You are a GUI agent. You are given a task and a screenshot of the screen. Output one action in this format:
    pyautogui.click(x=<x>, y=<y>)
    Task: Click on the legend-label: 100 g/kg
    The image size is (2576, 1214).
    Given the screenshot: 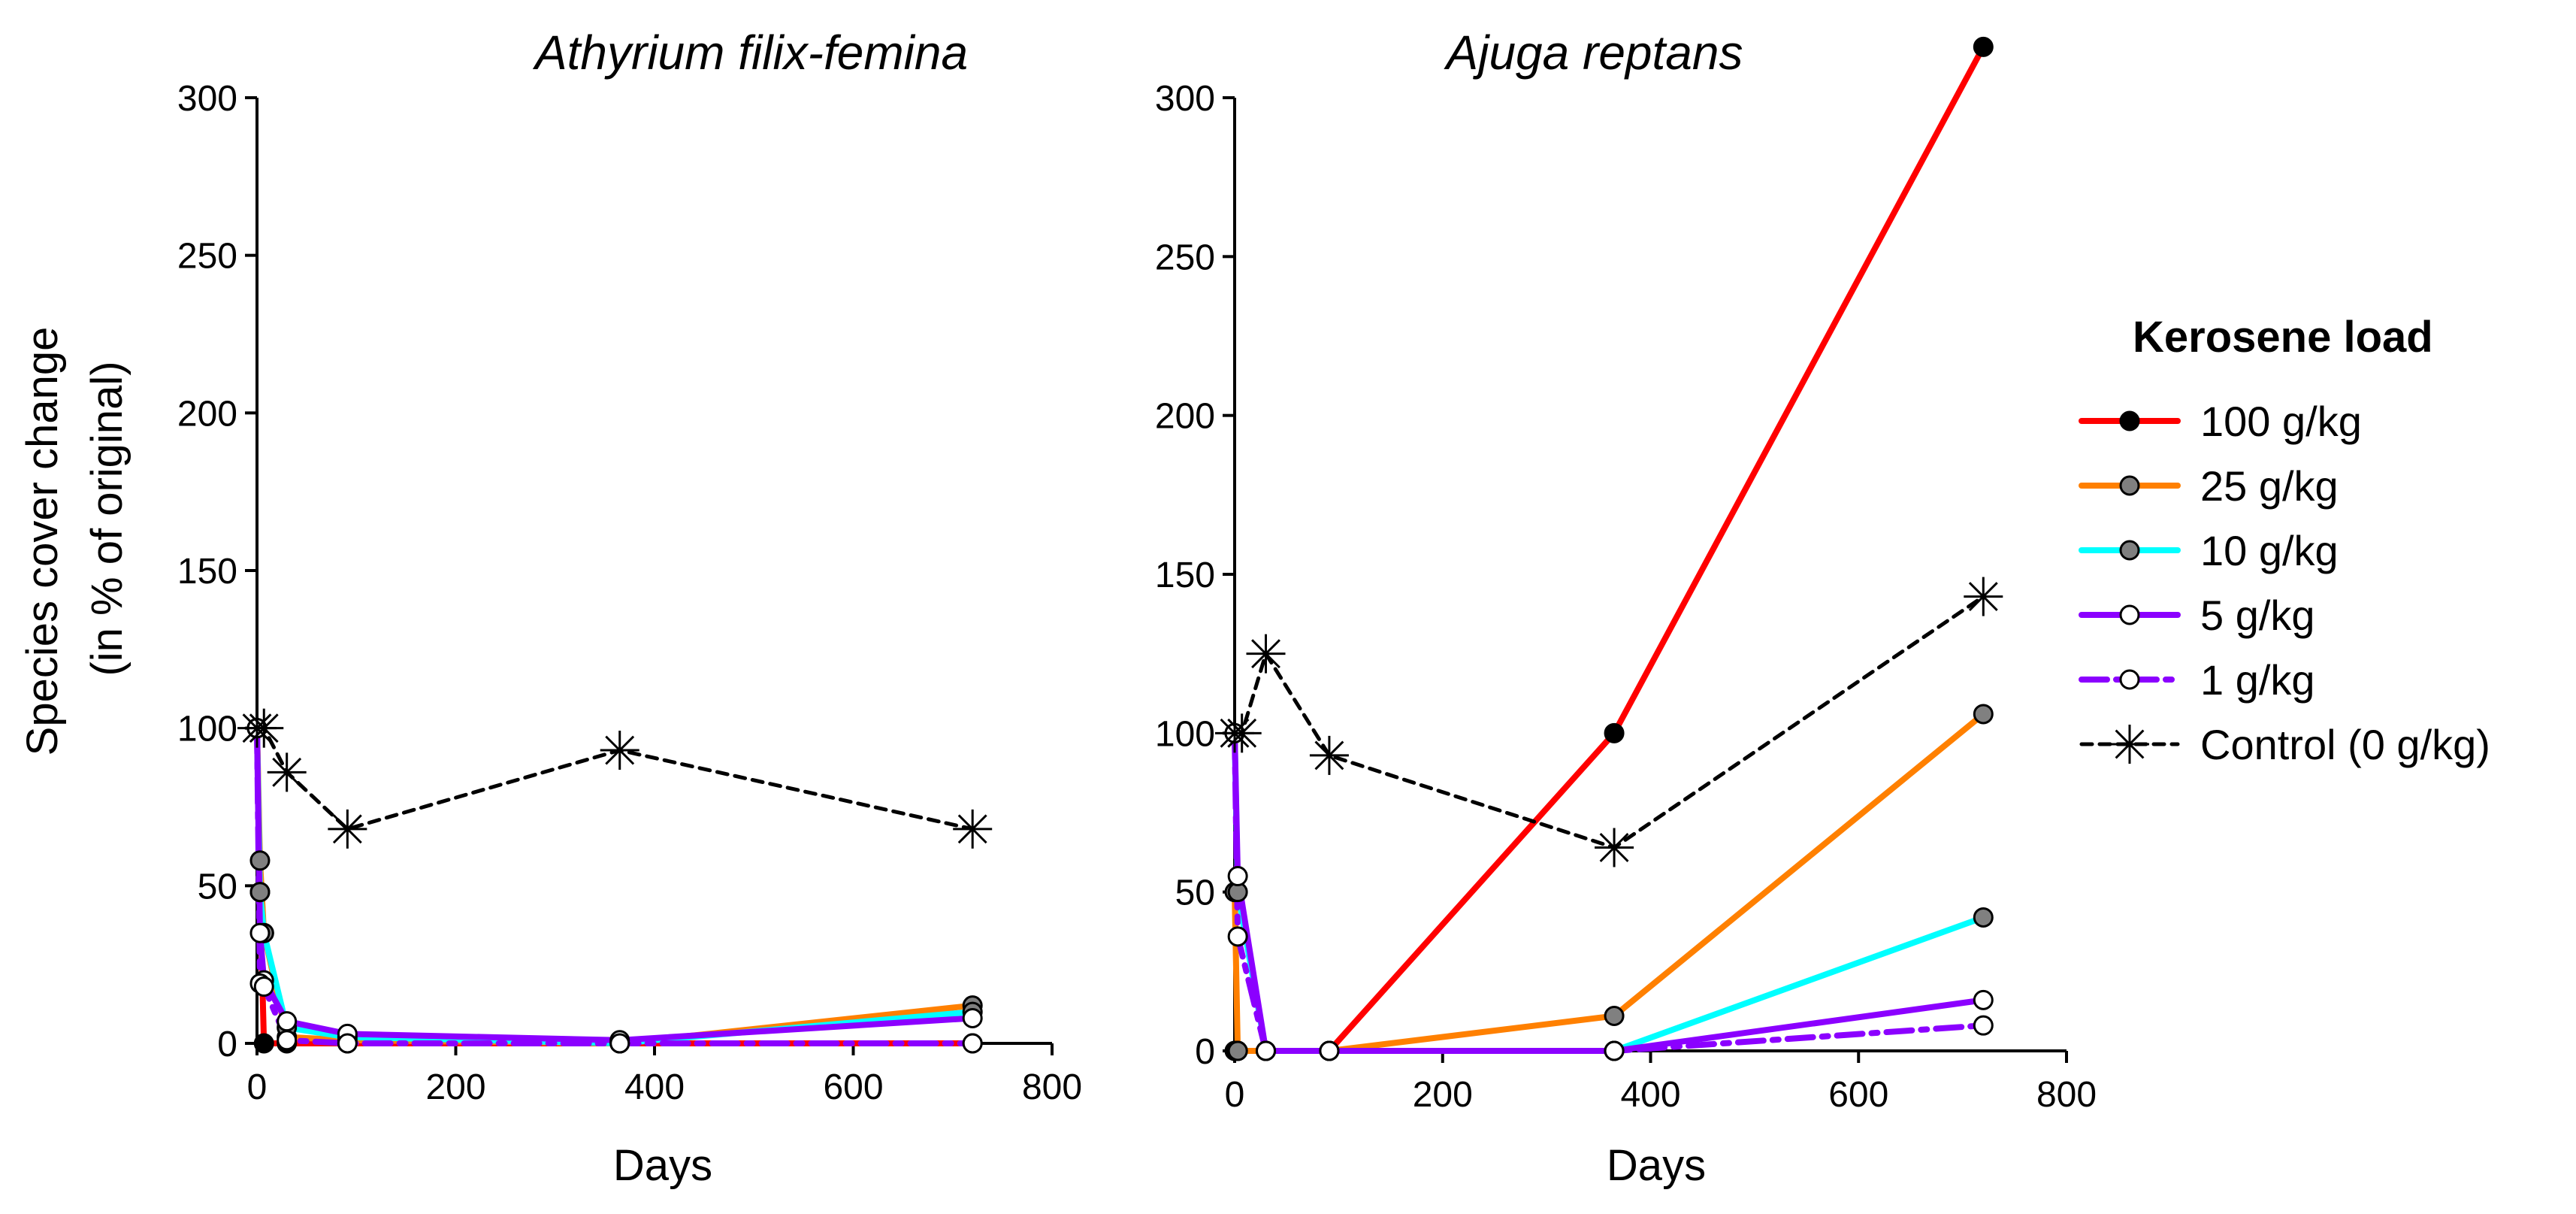 What is the action you would take?
    pyautogui.click(x=2281, y=421)
    